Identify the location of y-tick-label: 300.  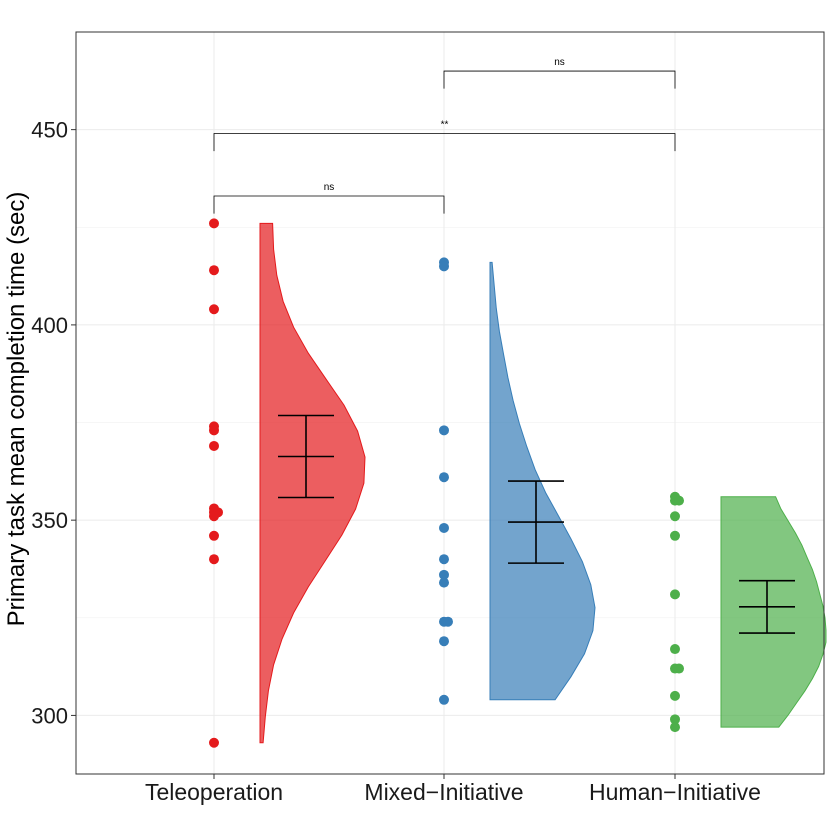
(49, 715).